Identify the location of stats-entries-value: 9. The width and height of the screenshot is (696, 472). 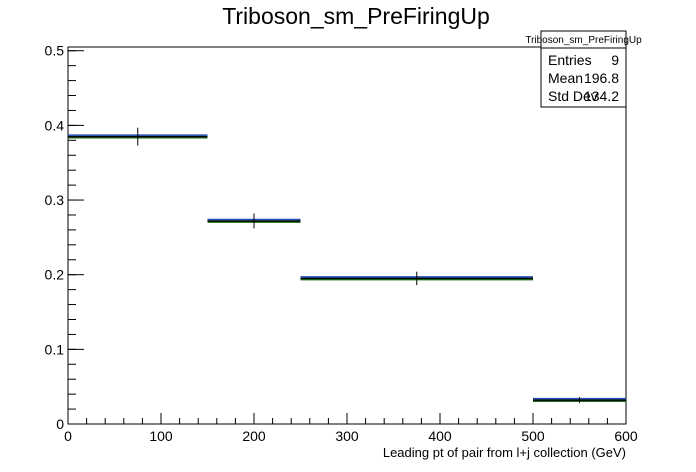
(615, 60).